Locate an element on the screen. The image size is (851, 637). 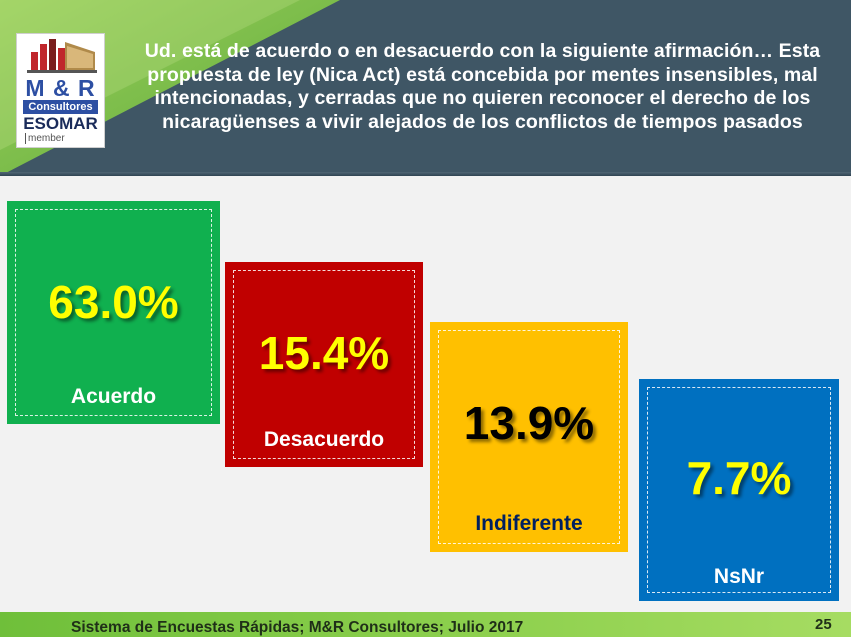
result-label: NsNr is located at coordinates (739, 576).